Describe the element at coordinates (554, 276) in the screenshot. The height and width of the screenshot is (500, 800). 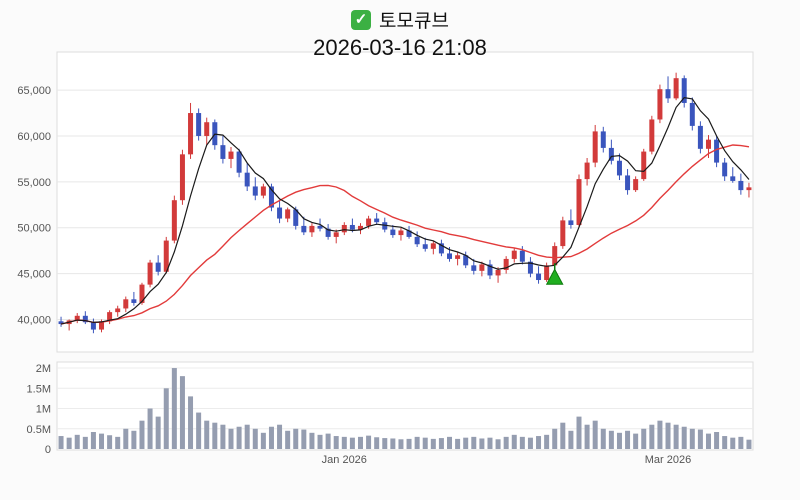
I see `buy-triangle-icon` at that location.